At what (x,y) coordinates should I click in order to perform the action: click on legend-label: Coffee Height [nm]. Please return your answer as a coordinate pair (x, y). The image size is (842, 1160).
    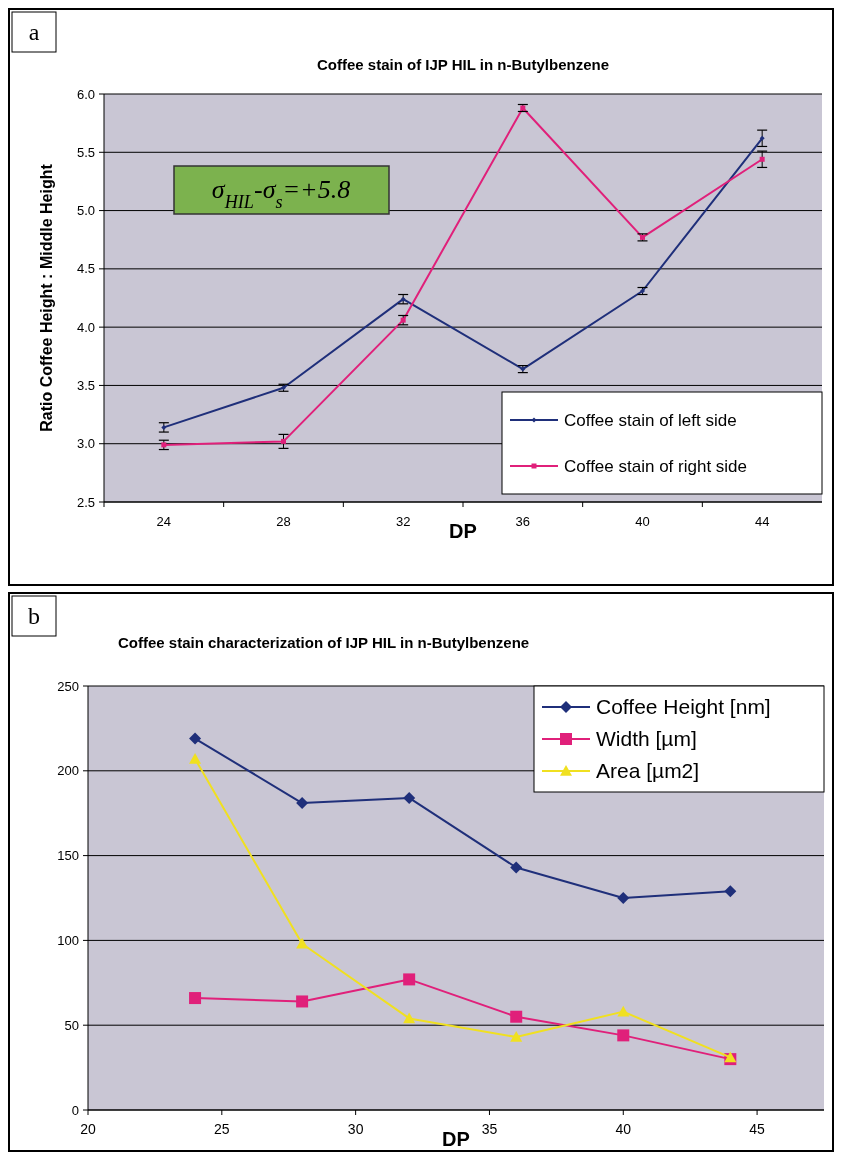
    Looking at the image, I should click on (683, 707).